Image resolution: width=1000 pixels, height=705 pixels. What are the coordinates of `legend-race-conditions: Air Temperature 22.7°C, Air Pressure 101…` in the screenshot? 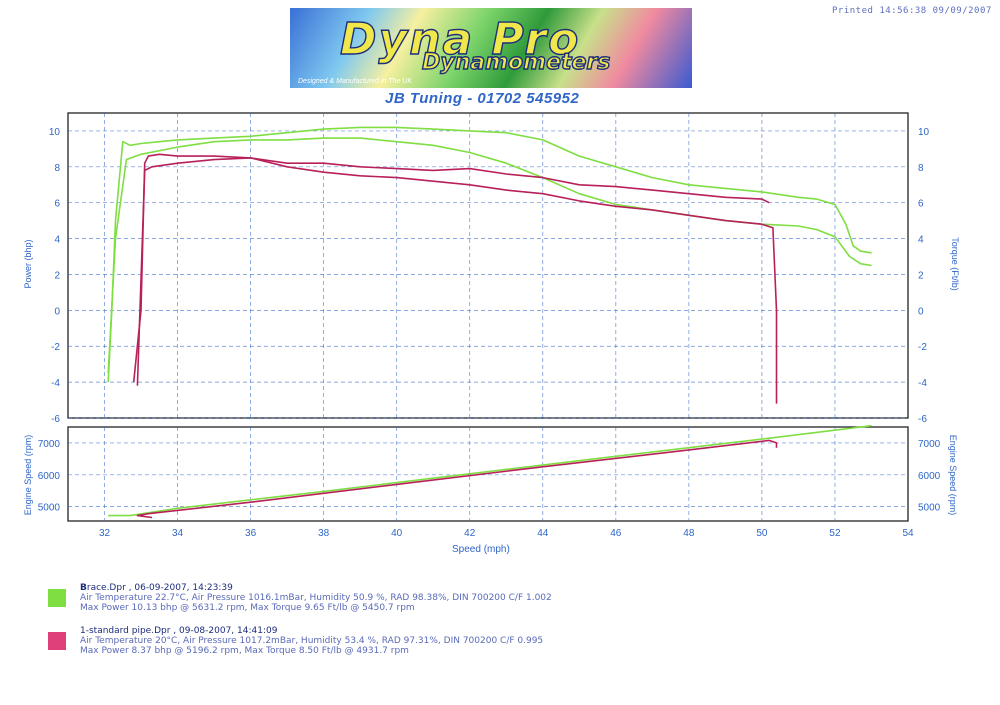 It's located at (316, 598).